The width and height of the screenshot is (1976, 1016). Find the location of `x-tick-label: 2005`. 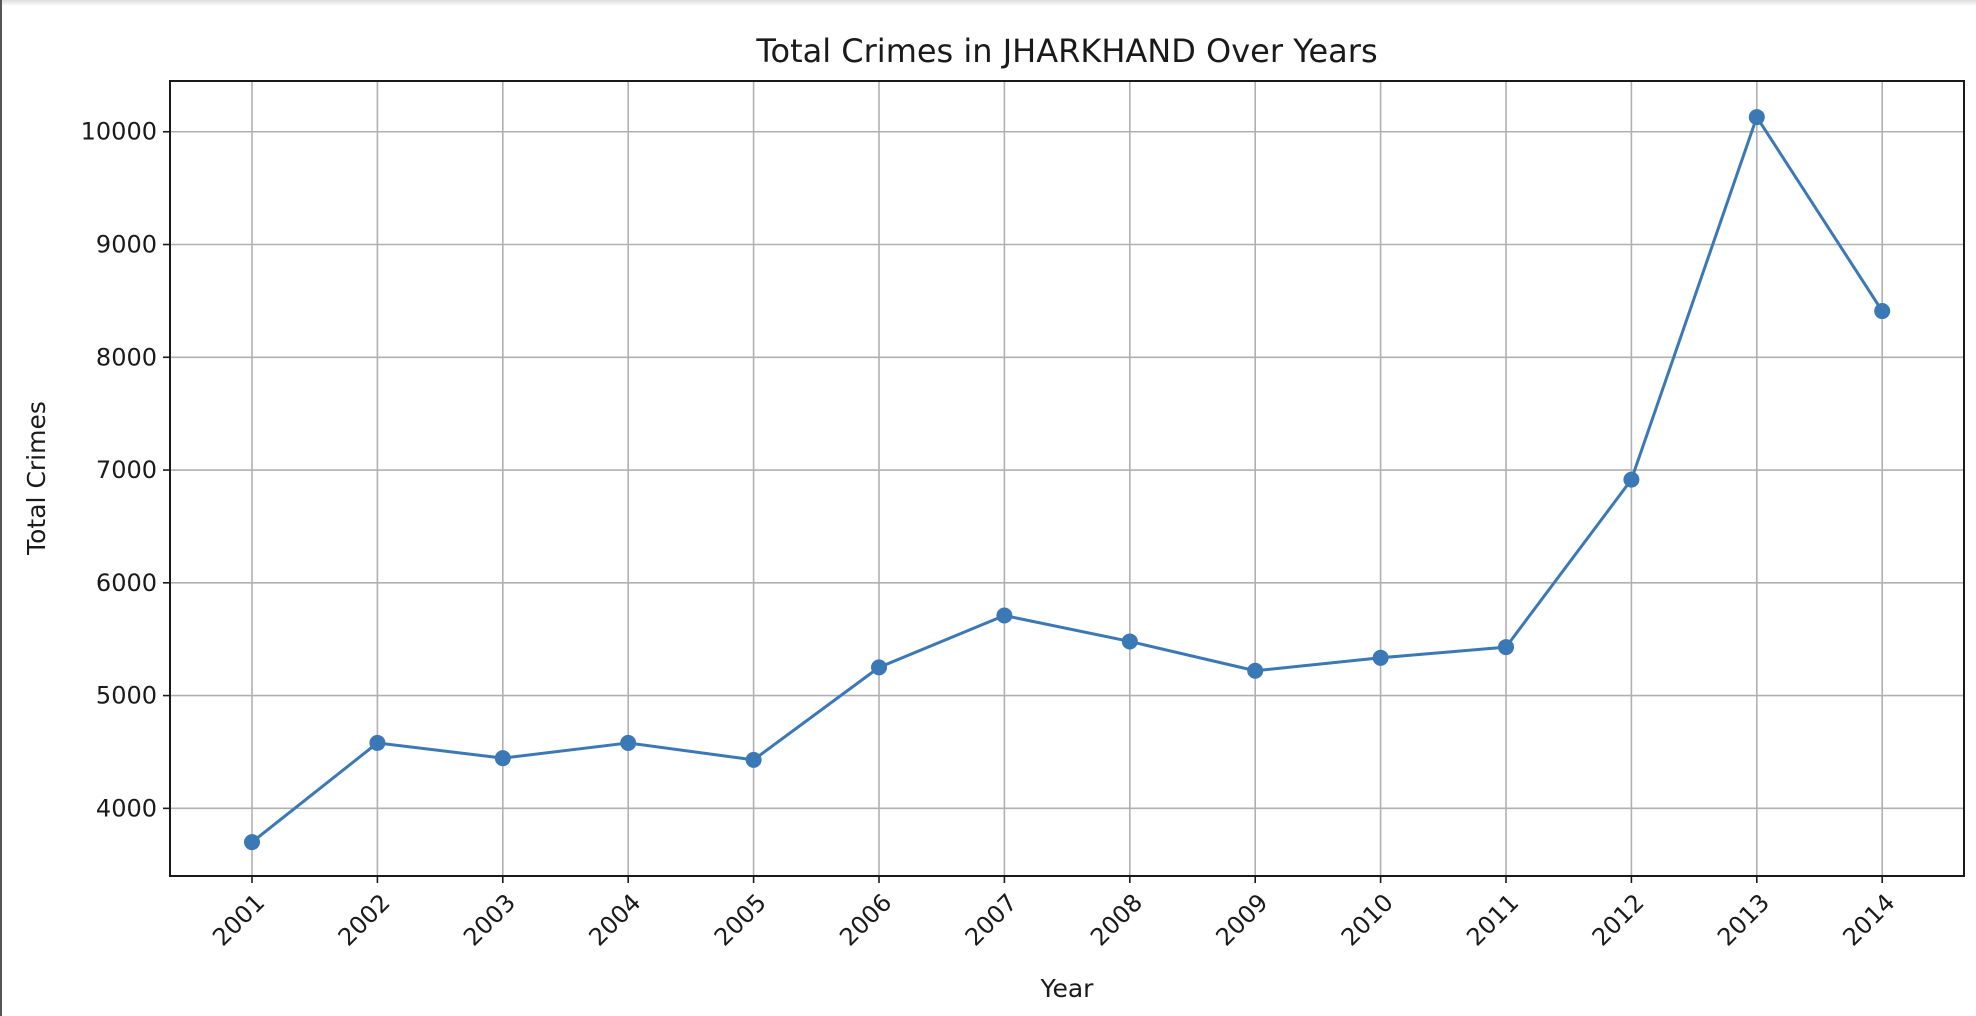

x-tick-label: 2005 is located at coordinates (740, 919).